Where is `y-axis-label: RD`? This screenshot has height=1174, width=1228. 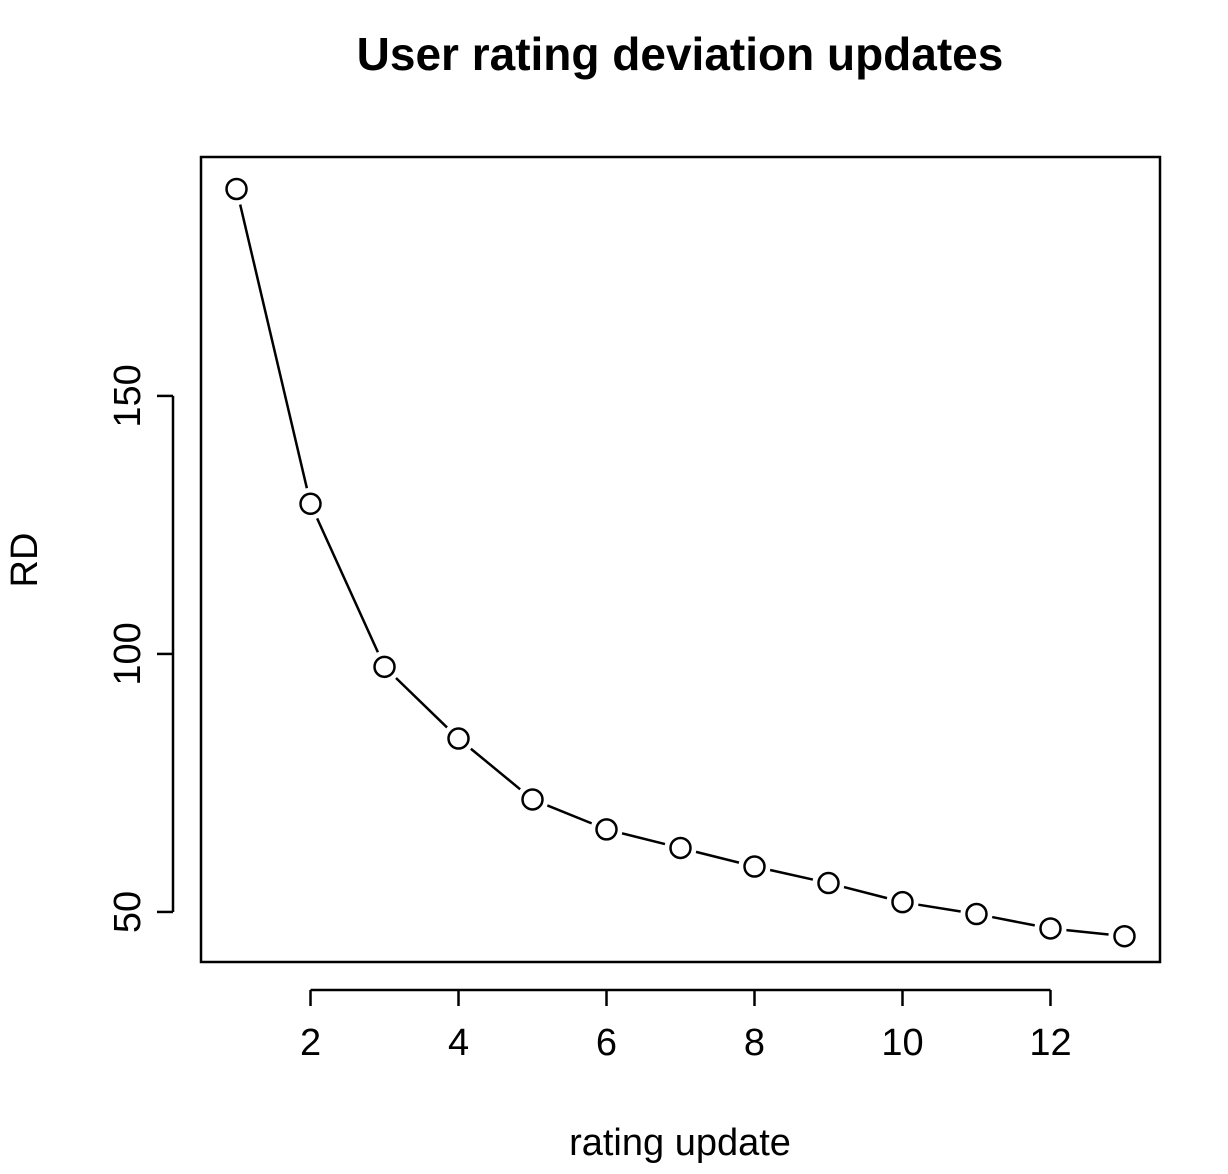 y-axis-label: RD is located at coordinates (25, 560).